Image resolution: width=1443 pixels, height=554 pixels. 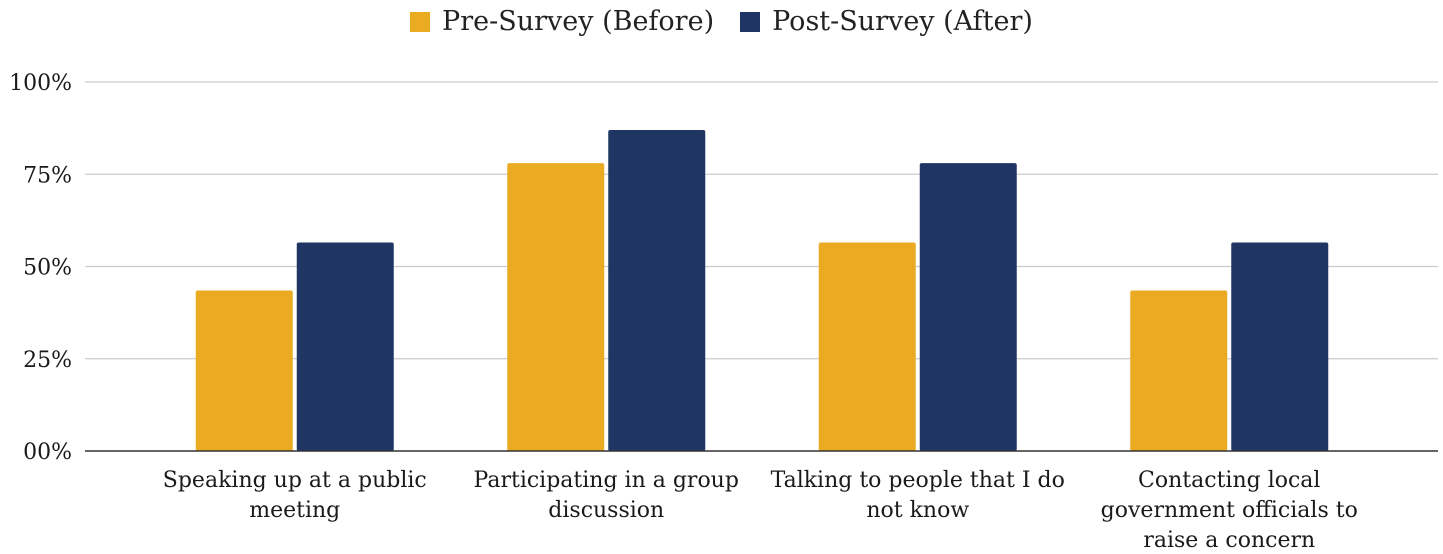 I want to click on y-axis-tick-labels: 00% 25% 50% 75% 100%, so click(x=40, y=268).